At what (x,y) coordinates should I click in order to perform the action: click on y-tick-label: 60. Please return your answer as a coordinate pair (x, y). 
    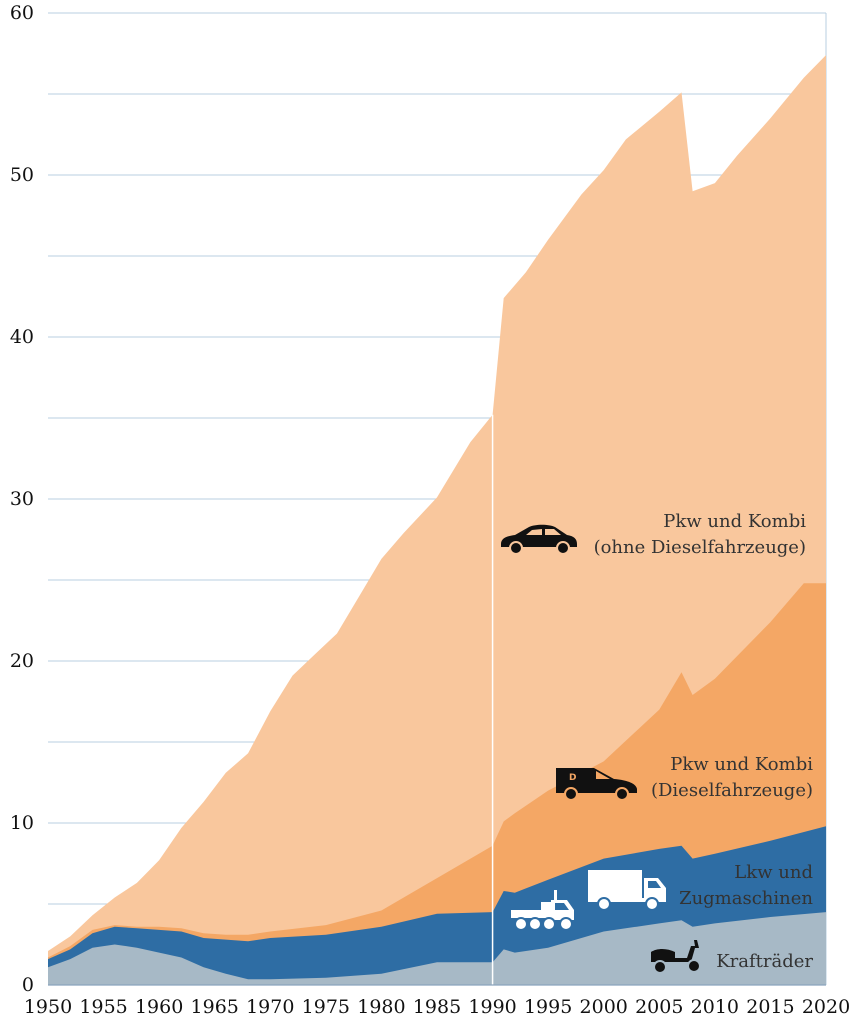
    Looking at the image, I should click on (22, 13).